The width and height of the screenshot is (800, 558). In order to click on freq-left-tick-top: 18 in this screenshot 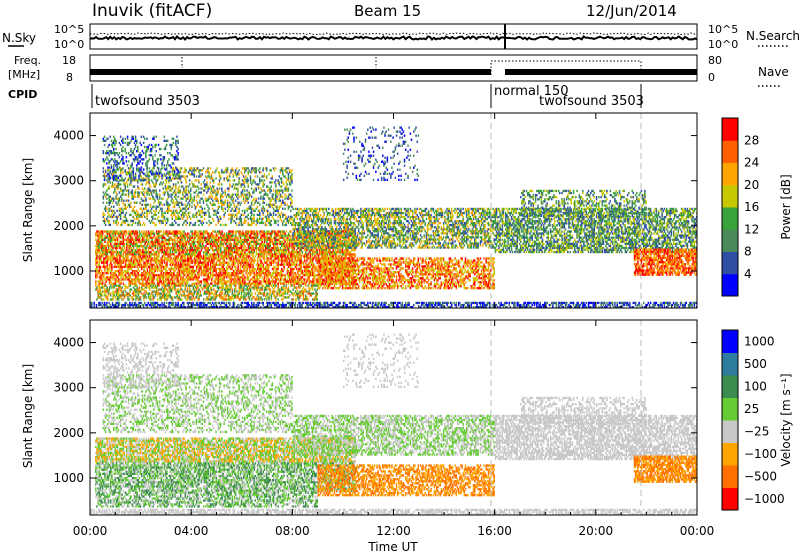, I will do `click(69, 60)`.